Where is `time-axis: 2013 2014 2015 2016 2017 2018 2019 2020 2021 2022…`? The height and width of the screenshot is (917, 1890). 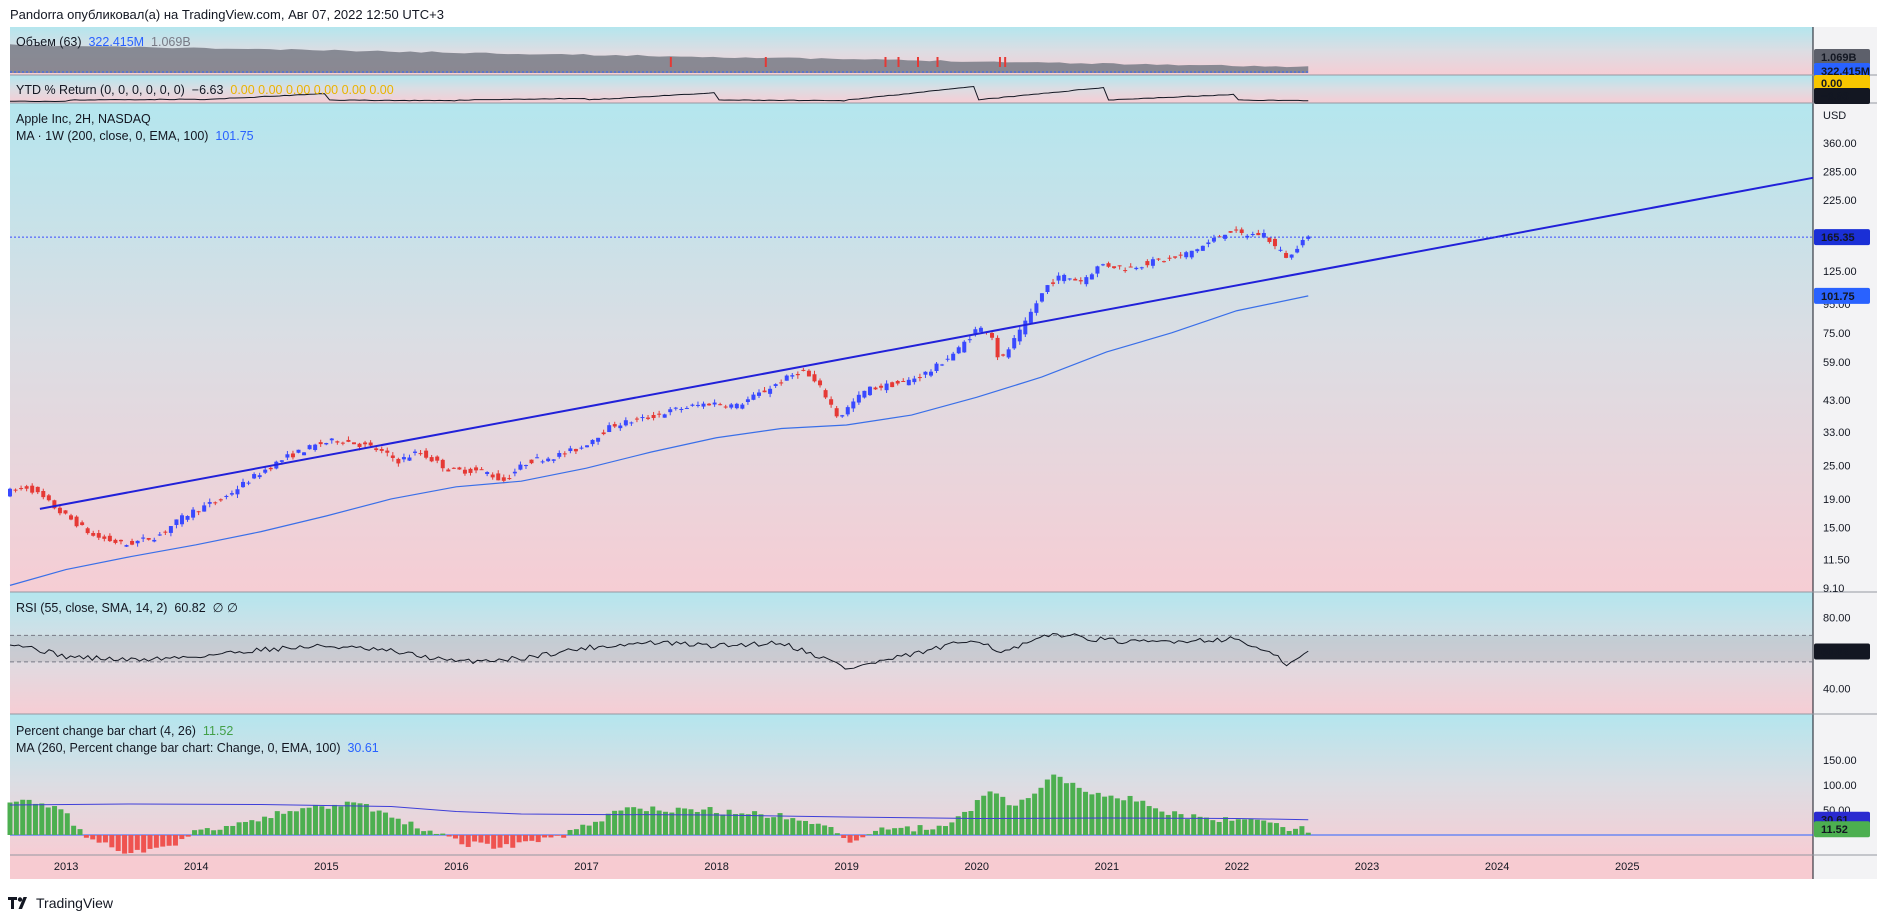
time-axis: 2013 2014 2015 2016 2017 2018 2019 2020 2021 2022… is located at coordinates (847, 867).